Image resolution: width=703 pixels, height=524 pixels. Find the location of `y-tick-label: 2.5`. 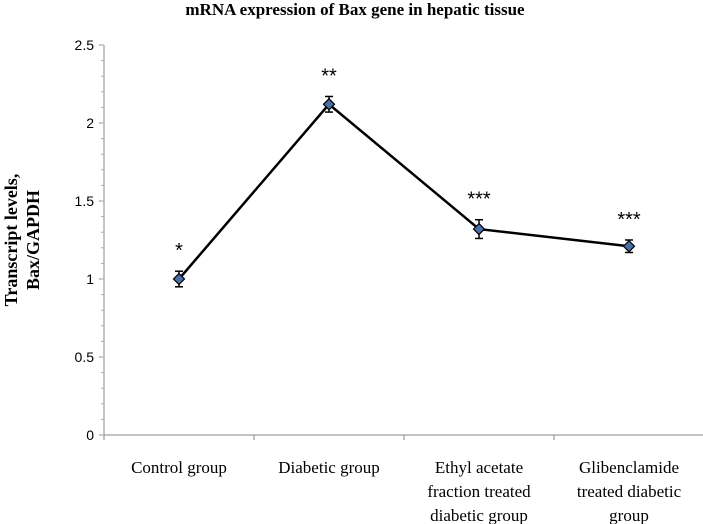

y-tick-label: 2.5 is located at coordinates (85, 45).